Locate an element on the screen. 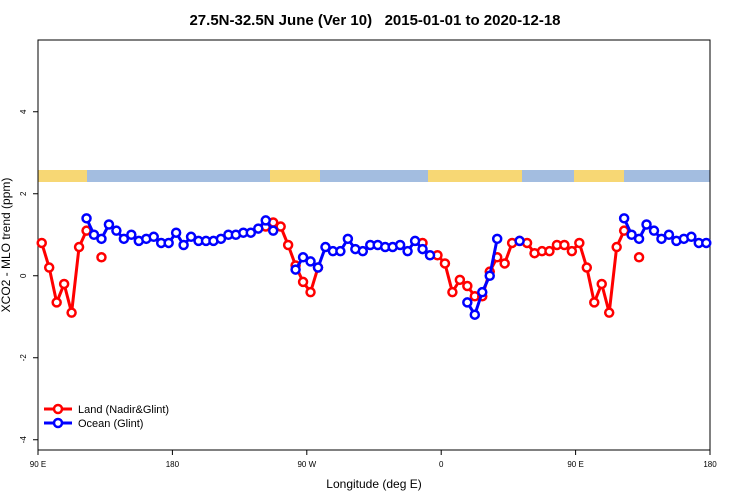 The width and height of the screenshot is (750, 500). y-tick-label: 0 is located at coordinates (23, 275).